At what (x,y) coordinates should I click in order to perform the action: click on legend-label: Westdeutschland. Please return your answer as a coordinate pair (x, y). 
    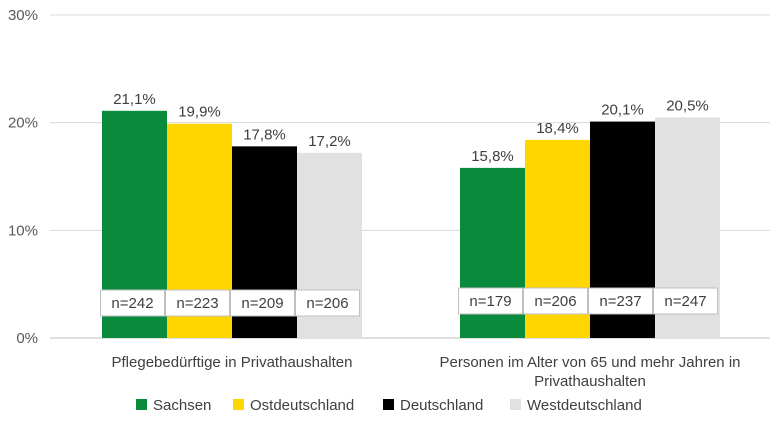
    Looking at the image, I should click on (584, 405).